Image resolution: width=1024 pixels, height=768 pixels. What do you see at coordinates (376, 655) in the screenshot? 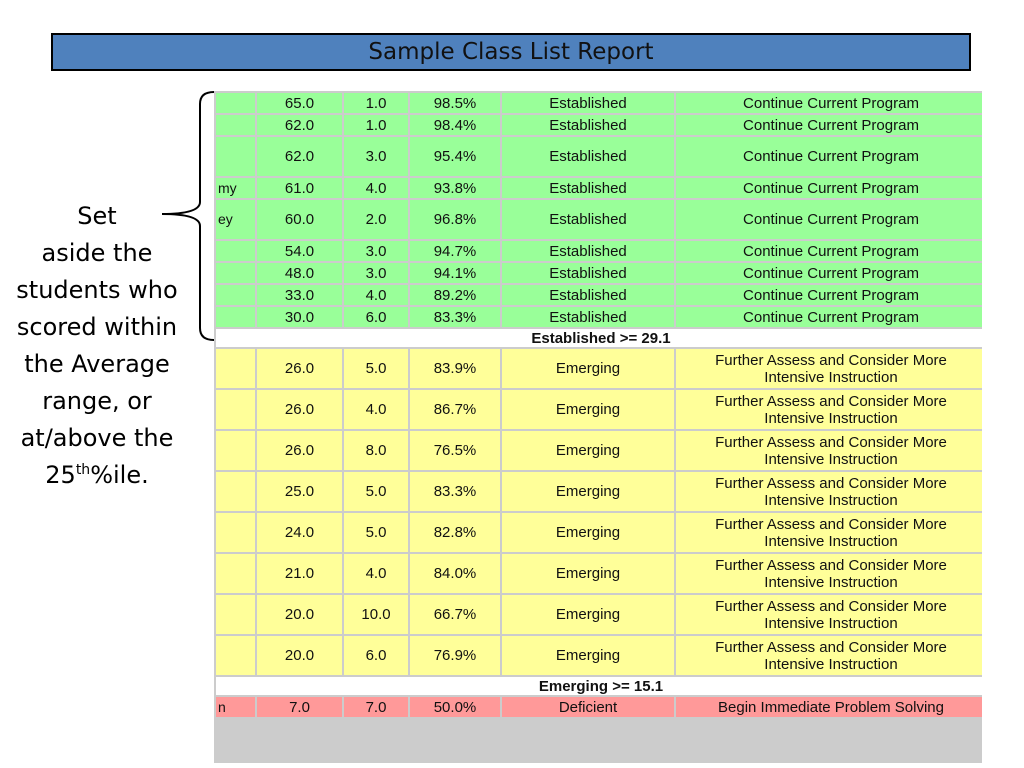
I see `errors-cell: 6.0` at bounding box center [376, 655].